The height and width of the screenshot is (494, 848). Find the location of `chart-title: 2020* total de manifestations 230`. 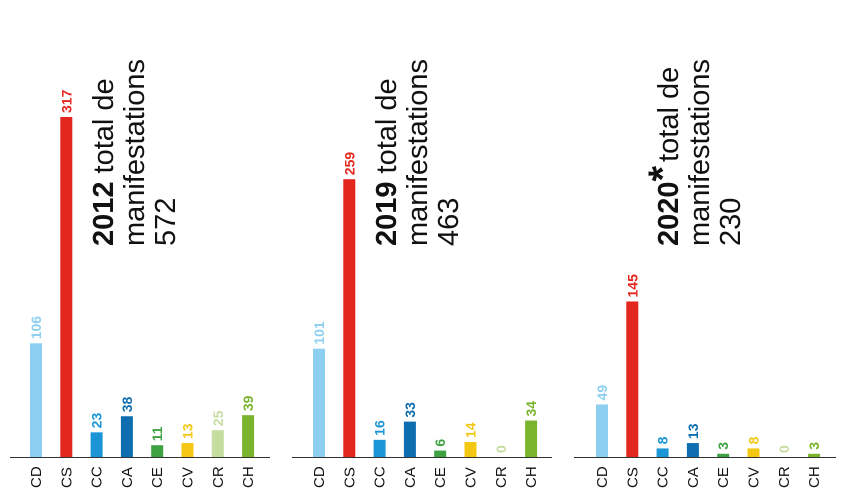

chart-title: 2020* total de manifestations 230 is located at coordinates (694, 152).